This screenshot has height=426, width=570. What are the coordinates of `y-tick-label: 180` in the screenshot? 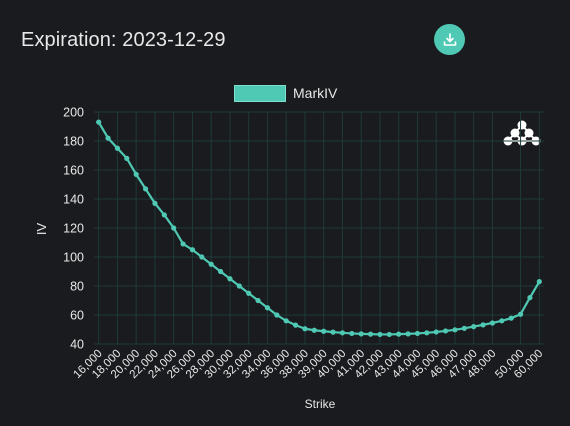 It's located at (73, 142).